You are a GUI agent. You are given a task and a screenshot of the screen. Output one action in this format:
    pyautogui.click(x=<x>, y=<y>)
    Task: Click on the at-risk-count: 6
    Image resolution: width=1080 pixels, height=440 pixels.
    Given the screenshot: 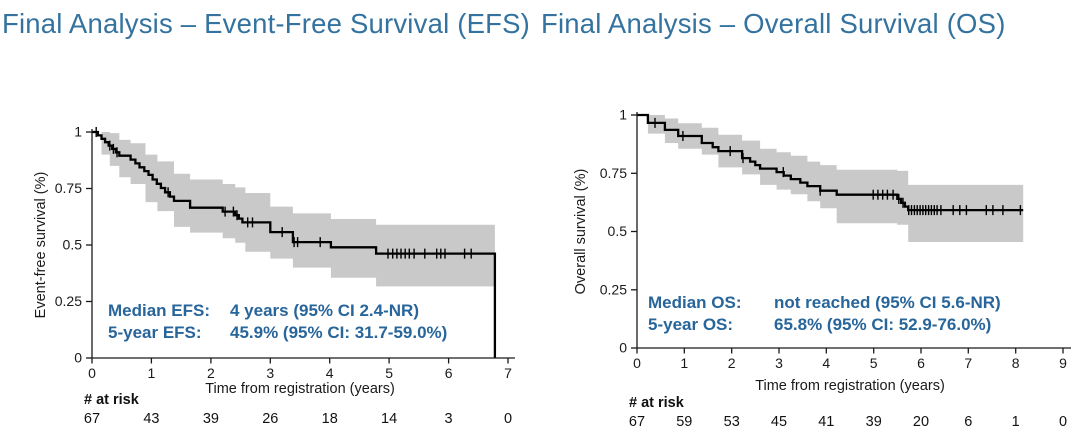 What is the action you would take?
    pyautogui.click(x=968, y=422)
    